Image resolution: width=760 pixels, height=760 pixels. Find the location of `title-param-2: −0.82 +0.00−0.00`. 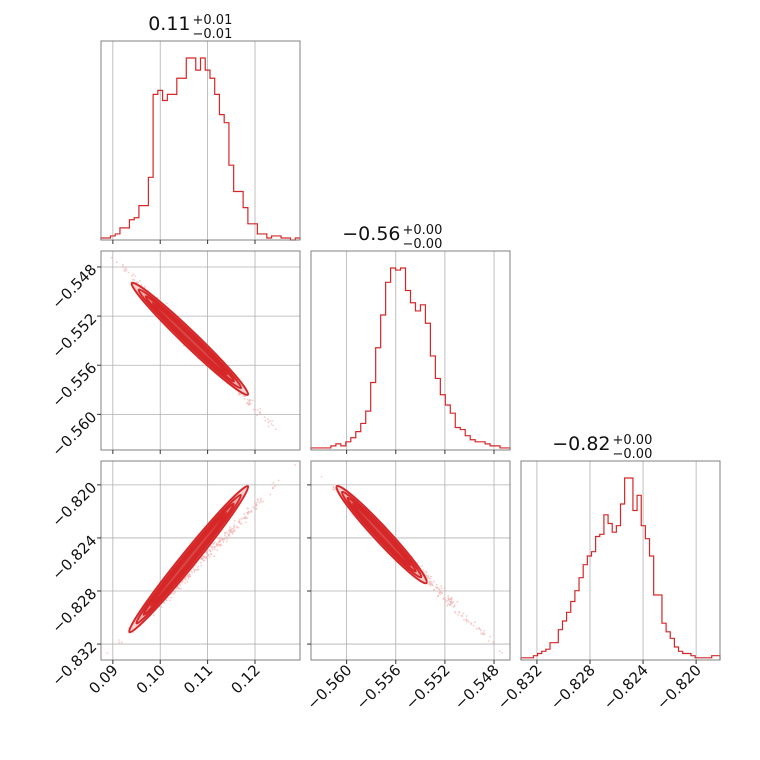

title-param-2: −0.82 +0.00−0.00 is located at coordinates (602, 447).